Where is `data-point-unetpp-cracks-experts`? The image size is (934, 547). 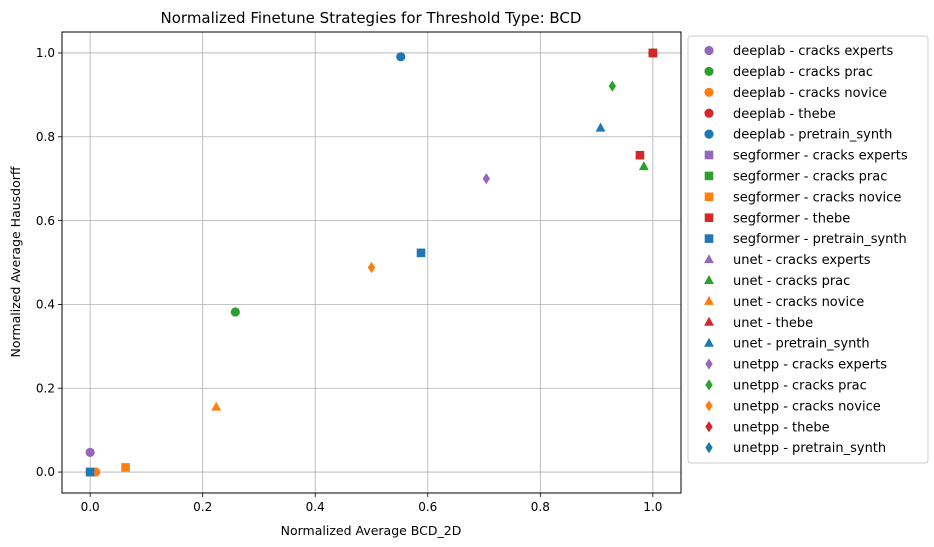 data-point-unetpp-cracks-experts is located at coordinates (486, 179).